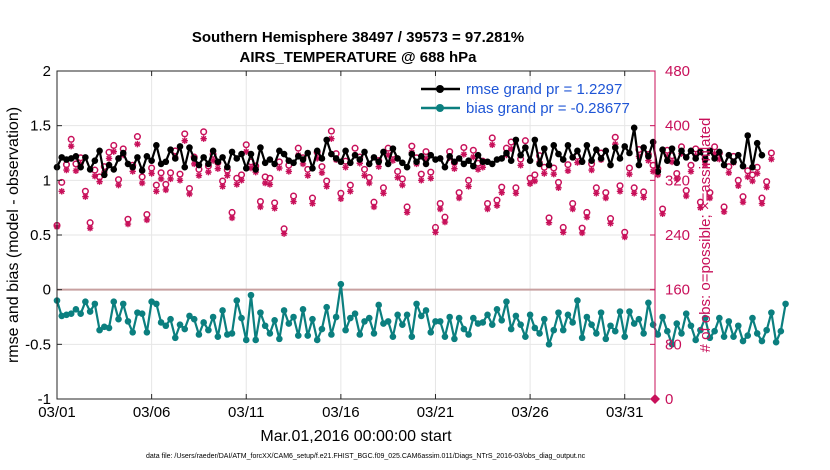  Describe the element at coordinates (625, 412) in the screenshot. I see `x-tick-label: 03/31` at that location.